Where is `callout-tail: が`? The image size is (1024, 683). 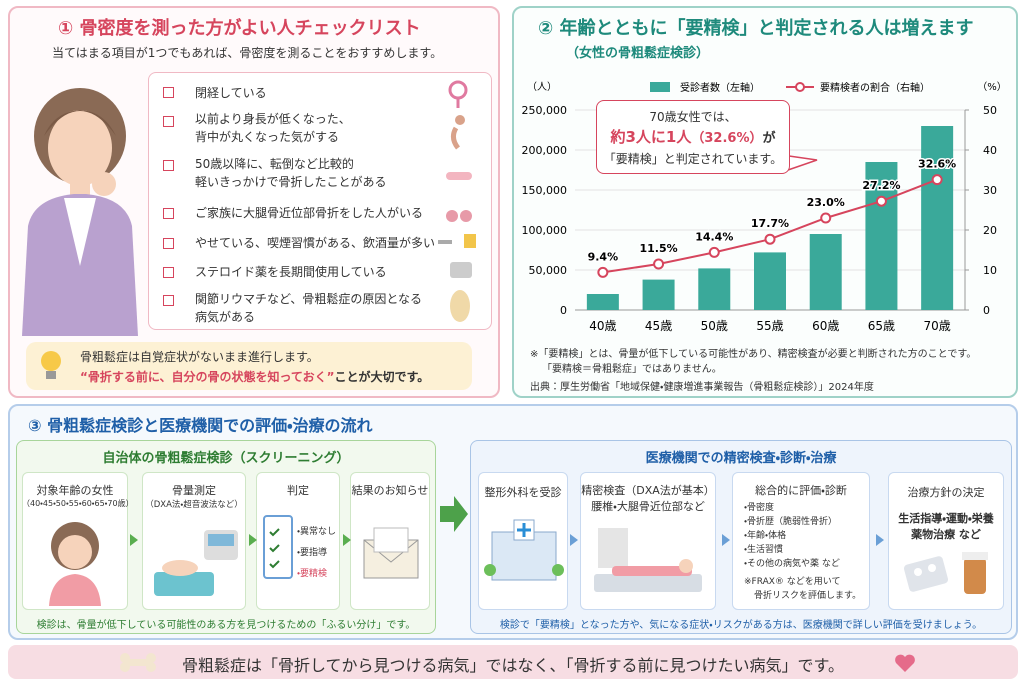 callout-tail: が is located at coordinates (769, 138).